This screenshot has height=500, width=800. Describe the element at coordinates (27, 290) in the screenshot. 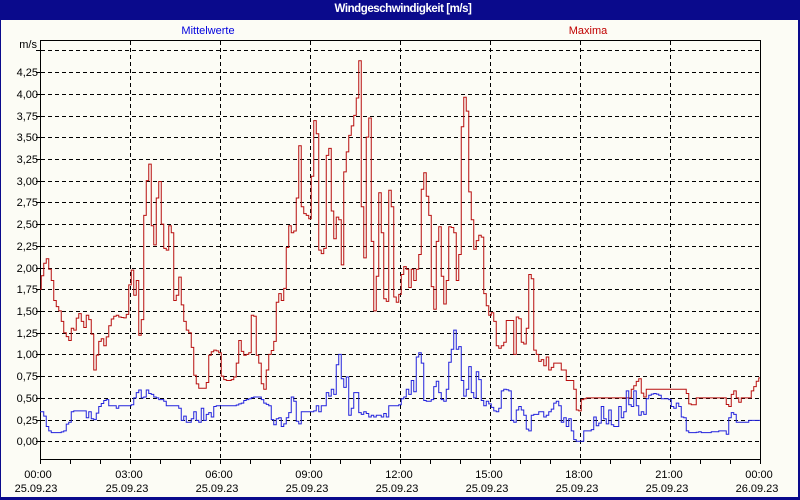

I see `svg-text: 1,75` at that location.